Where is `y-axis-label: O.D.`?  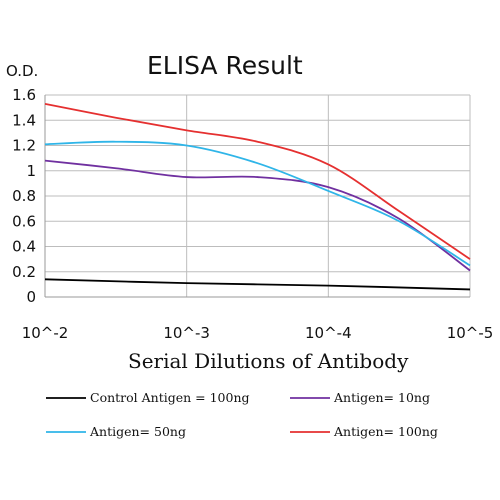 y-axis-label: O.D. is located at coordinates (22, 71).